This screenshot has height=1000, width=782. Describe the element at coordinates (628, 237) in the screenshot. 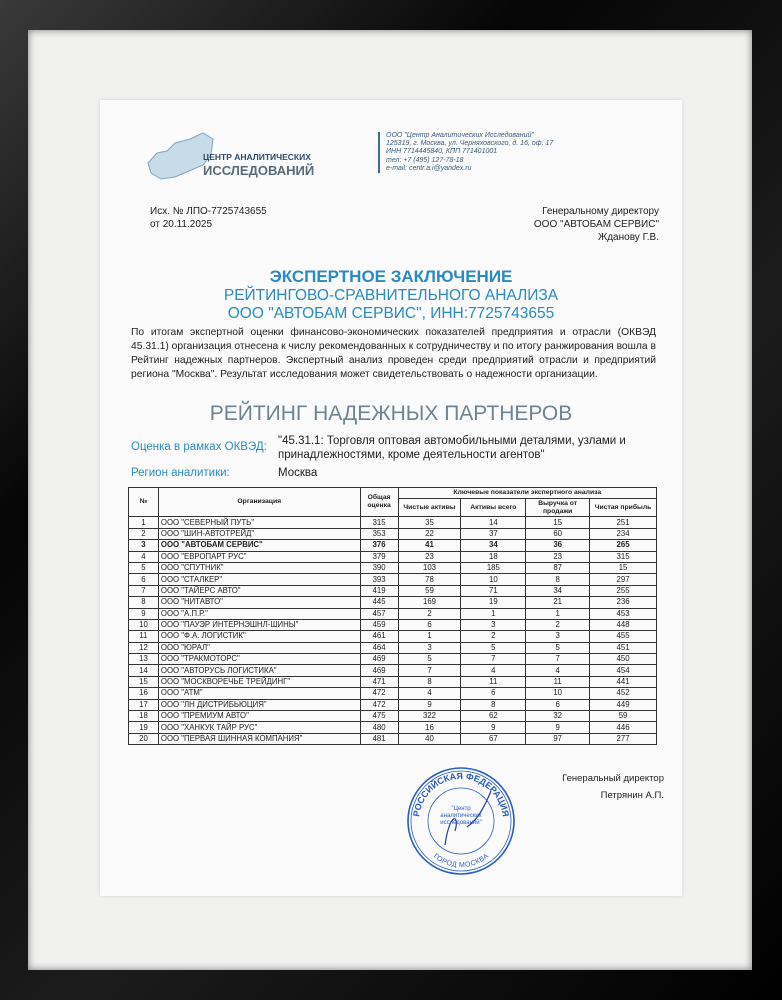

I see `addressee-name: Жданову Г.В.` at that location.